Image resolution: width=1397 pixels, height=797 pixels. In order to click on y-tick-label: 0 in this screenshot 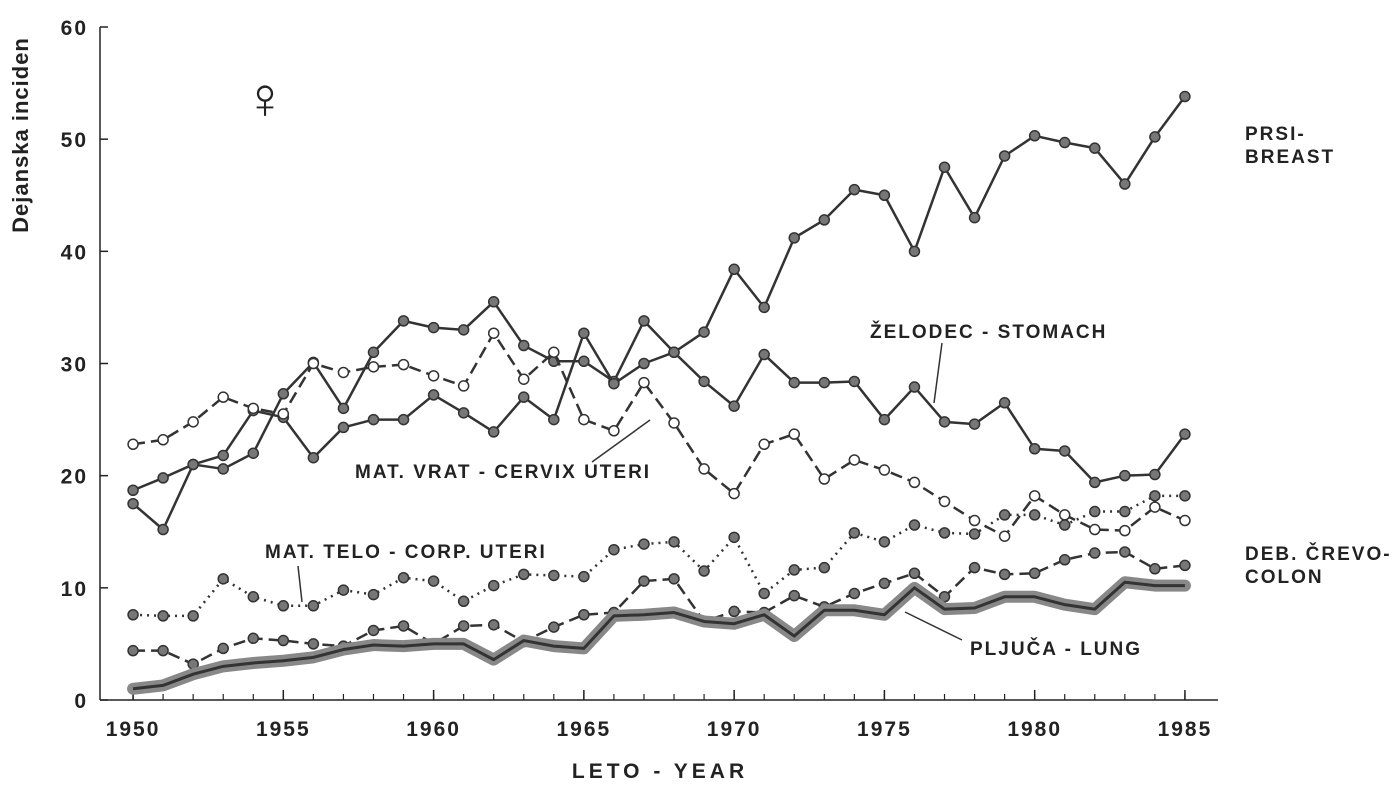, I will do `click(81, 701)`.